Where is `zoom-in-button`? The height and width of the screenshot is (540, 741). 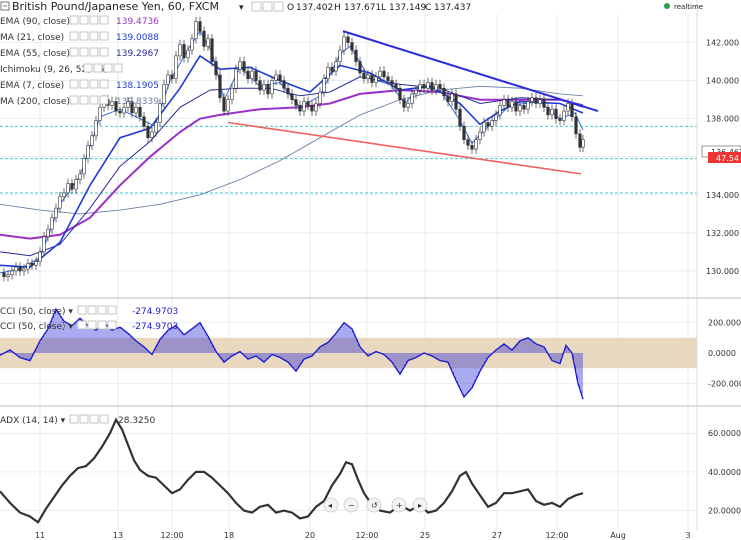
zoom-in-button is located at coordinates (399, 505).